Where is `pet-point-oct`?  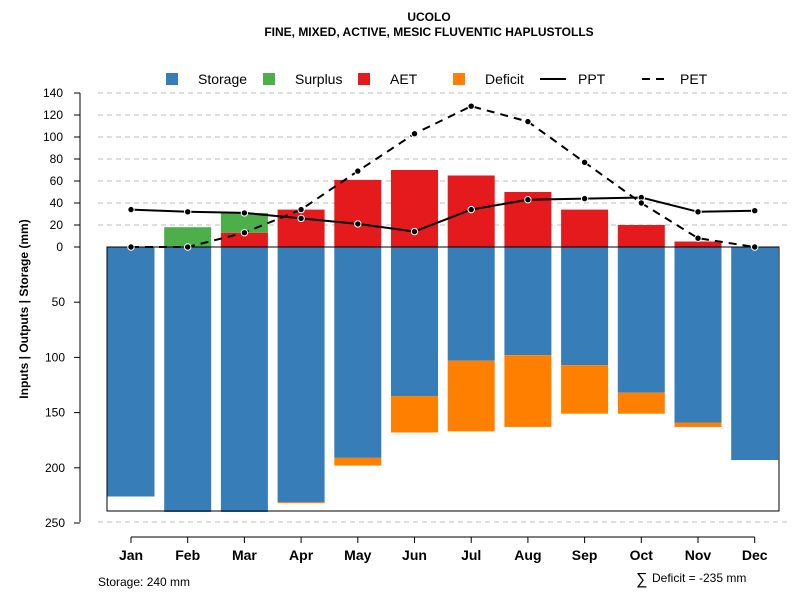
pet-point-oct is located at coordinates (641, 203).